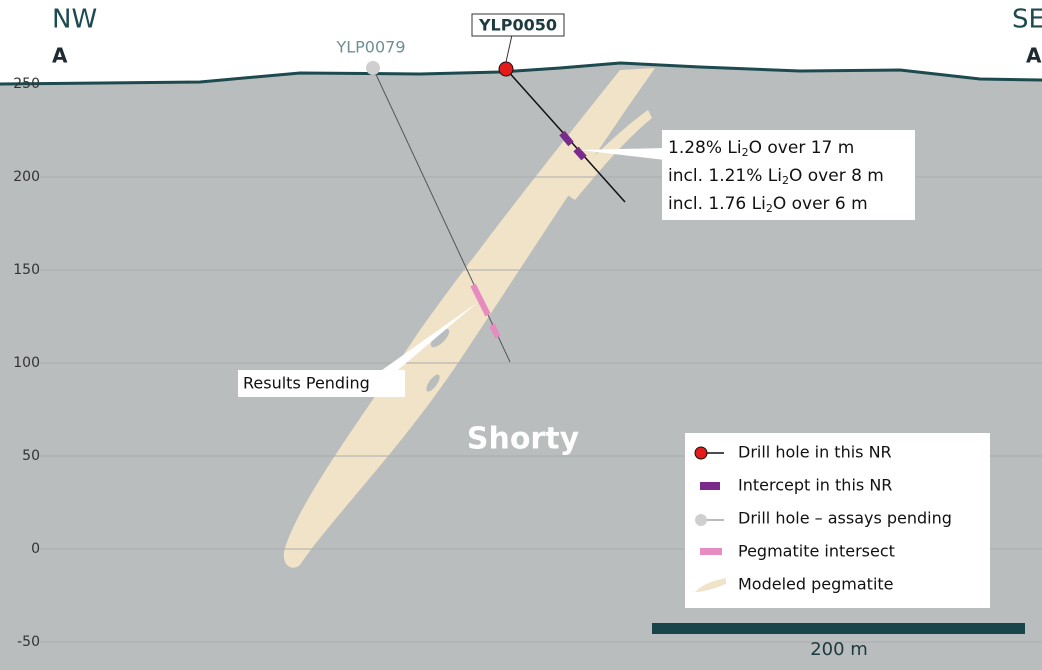 This screenshot has width=1042, height=670. Describe the element at coordinates (26, 270) in the screenshot. I see `elevation-label: 150` at that location.